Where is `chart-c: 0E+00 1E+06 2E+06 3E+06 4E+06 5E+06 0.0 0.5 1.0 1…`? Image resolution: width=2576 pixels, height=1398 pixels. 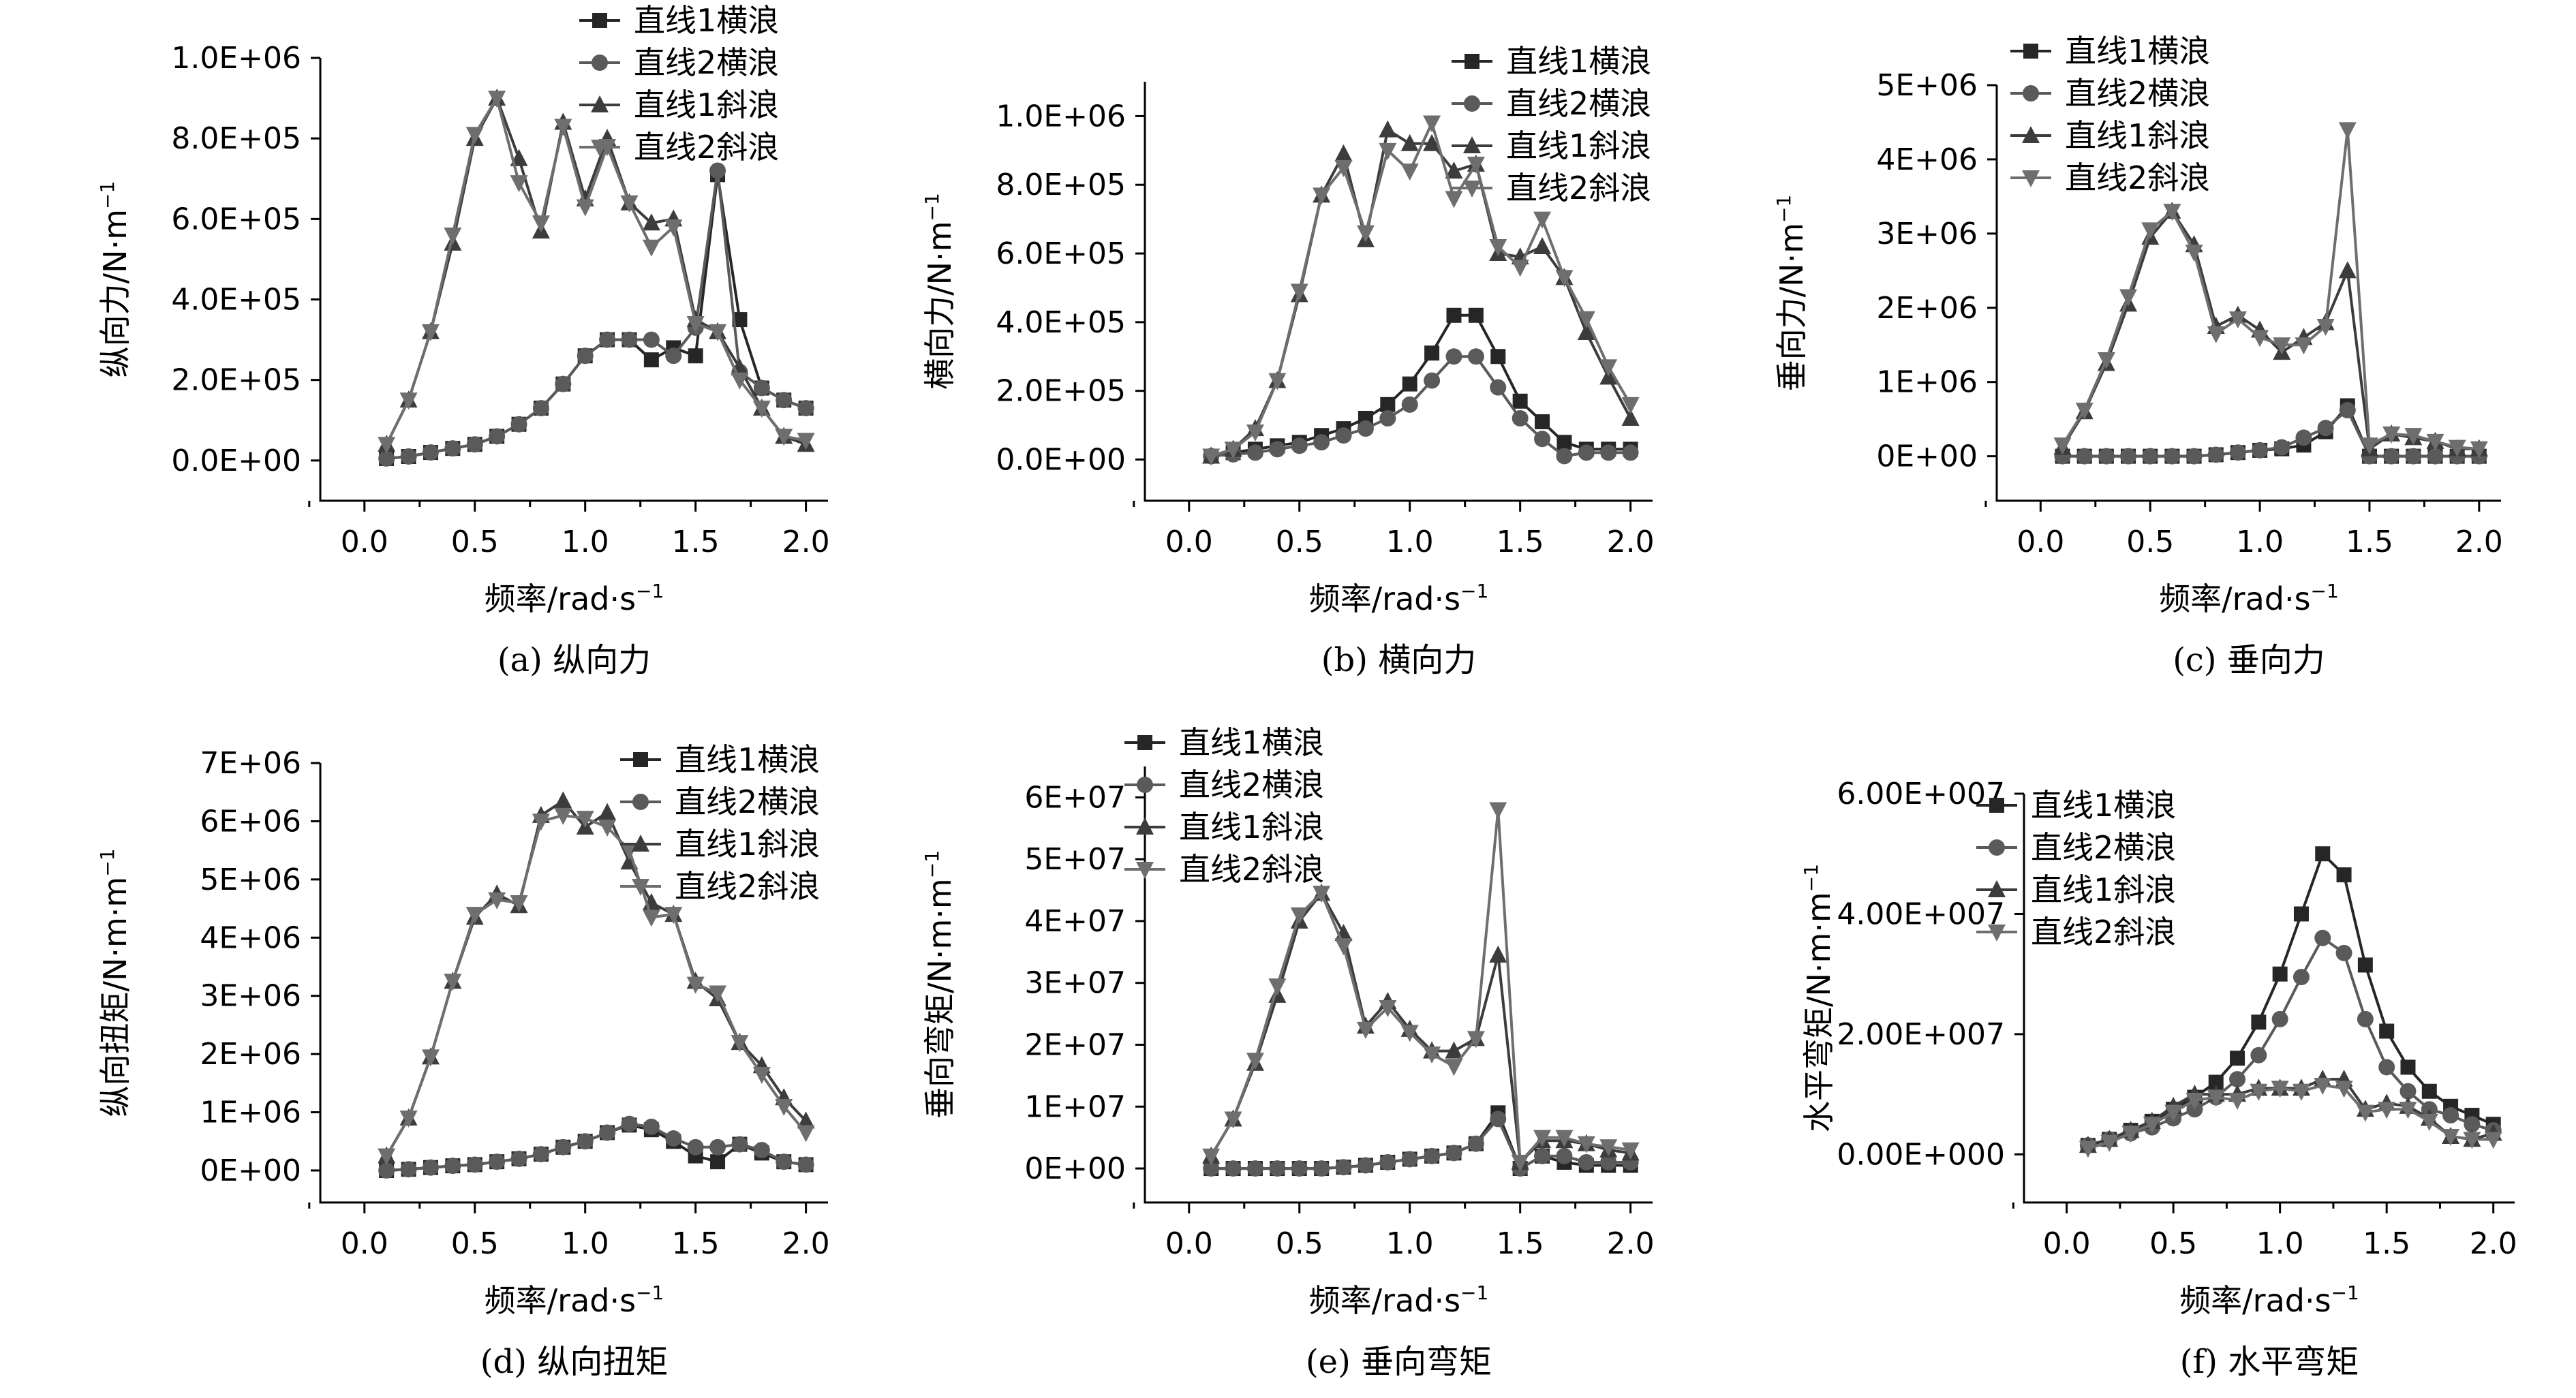
chart-c: 0E+00 1E+06 2E+06 3E+06 4E+06 5E+06 0.0 0.5 1.0 1… is located at coordinates (2138, 356).